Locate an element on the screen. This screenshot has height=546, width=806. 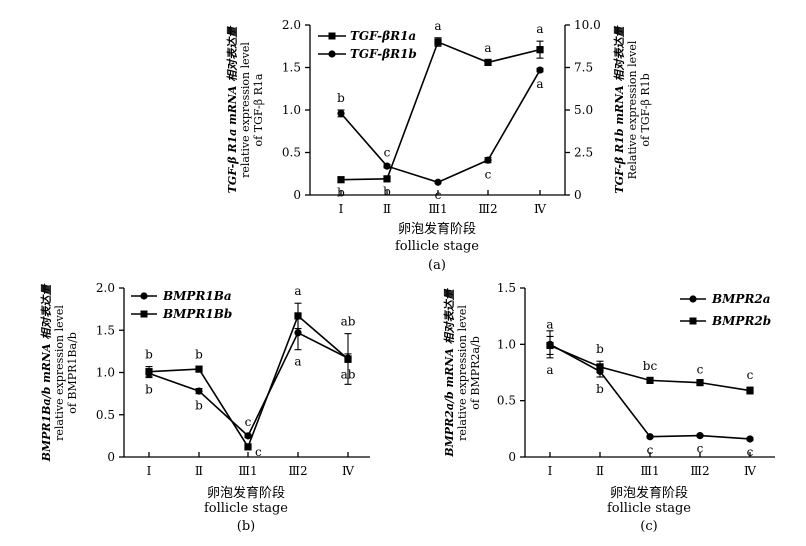
chart-b-series-1-significance-letter: c is located at coordinates (248, 422).